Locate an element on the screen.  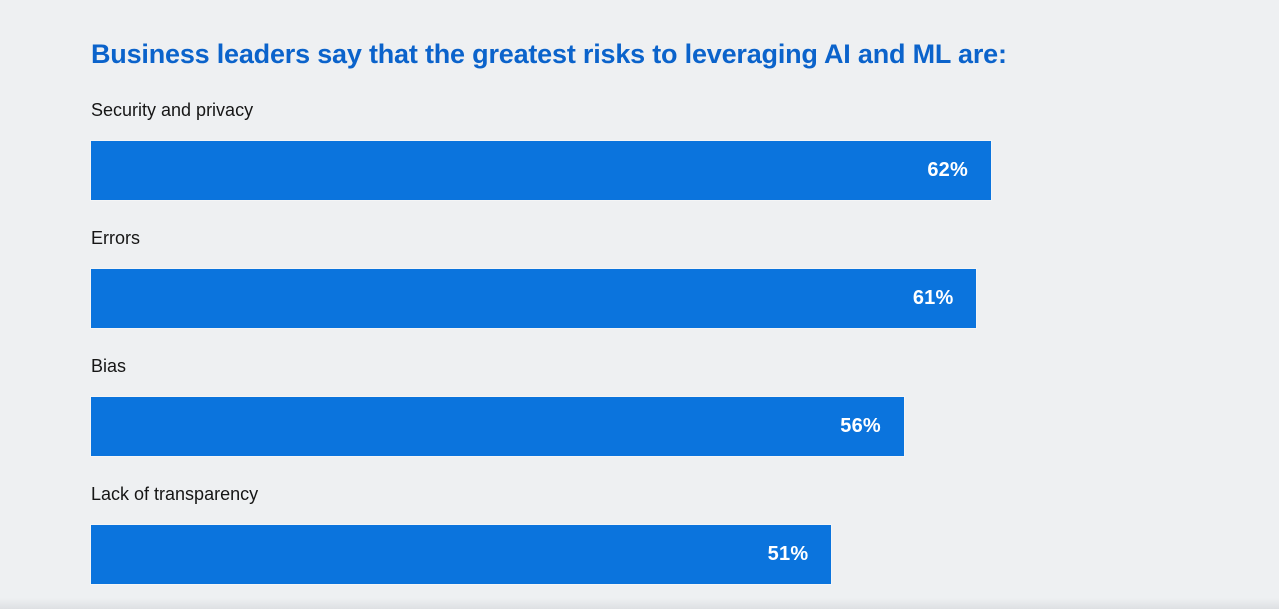
bar-value-label: 51% is located at coordinates (788, 554).